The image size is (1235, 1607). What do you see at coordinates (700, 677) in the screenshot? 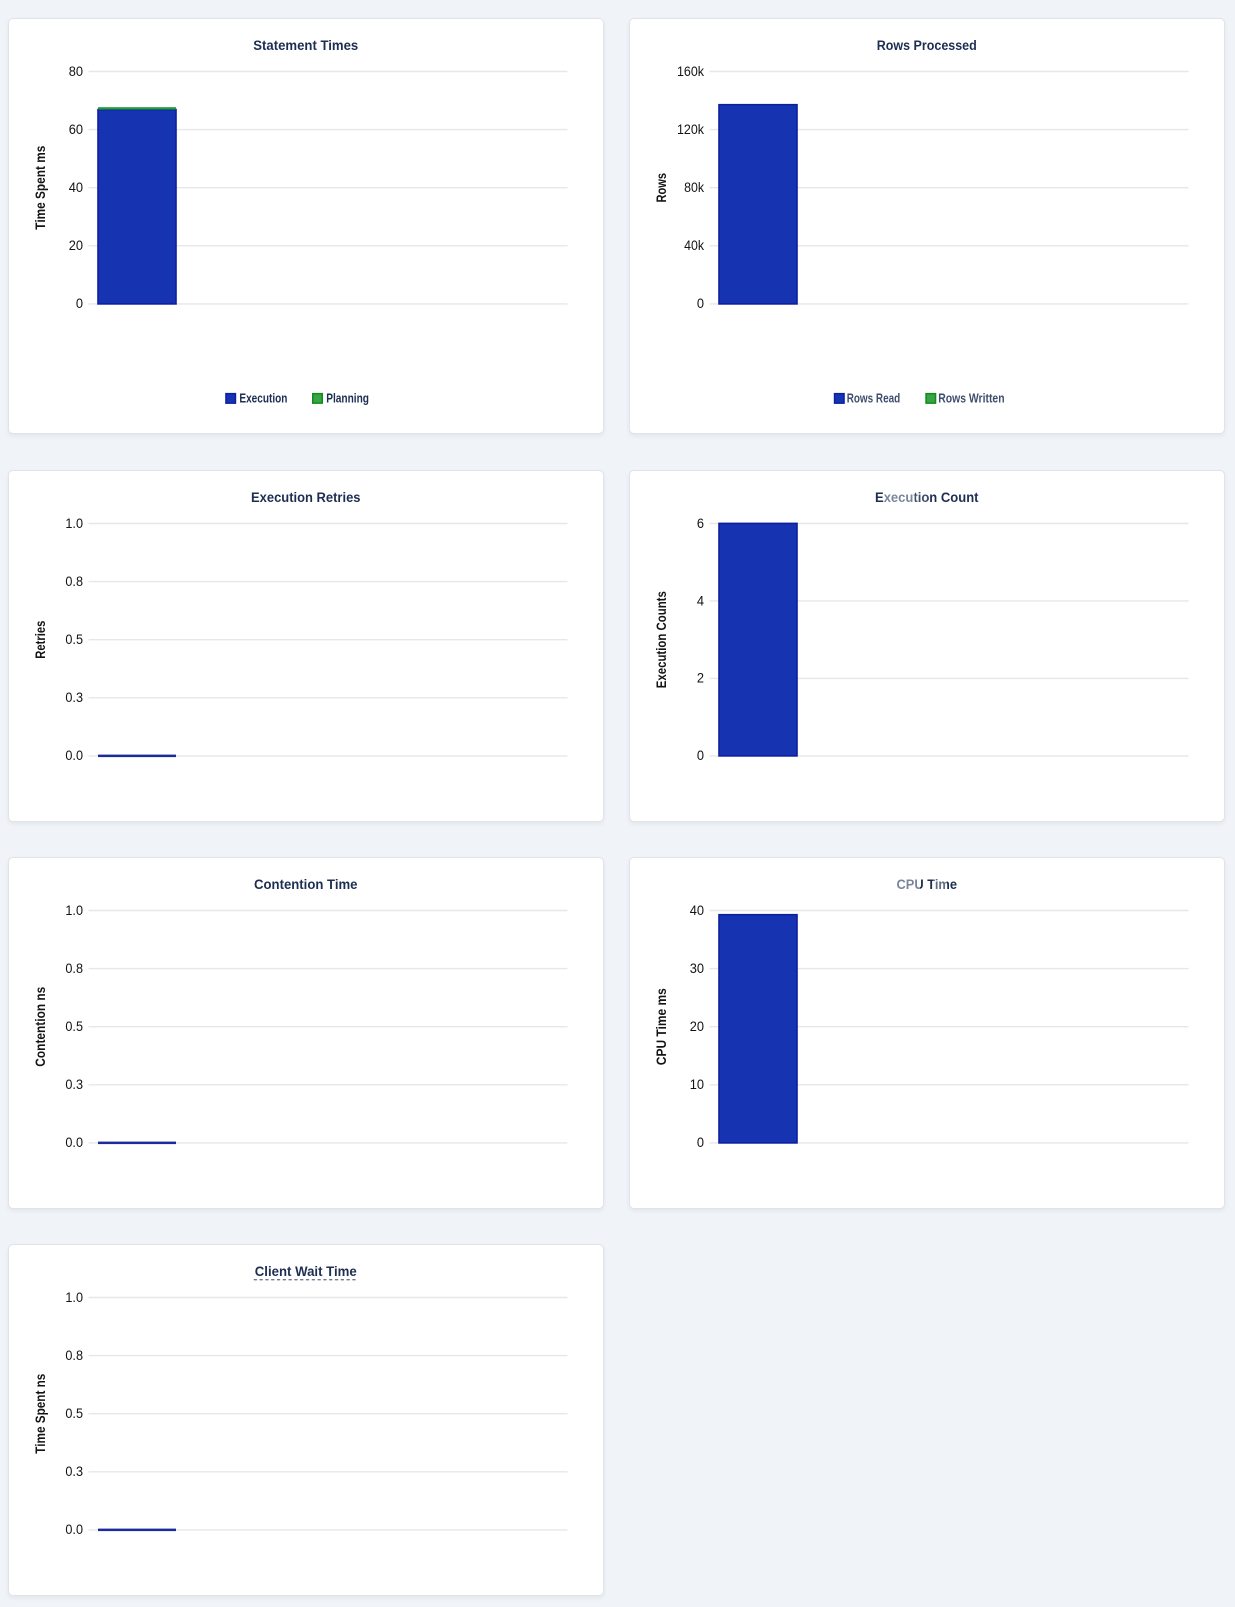
I see `svg-text: 2` at bounding box center [700, 677].